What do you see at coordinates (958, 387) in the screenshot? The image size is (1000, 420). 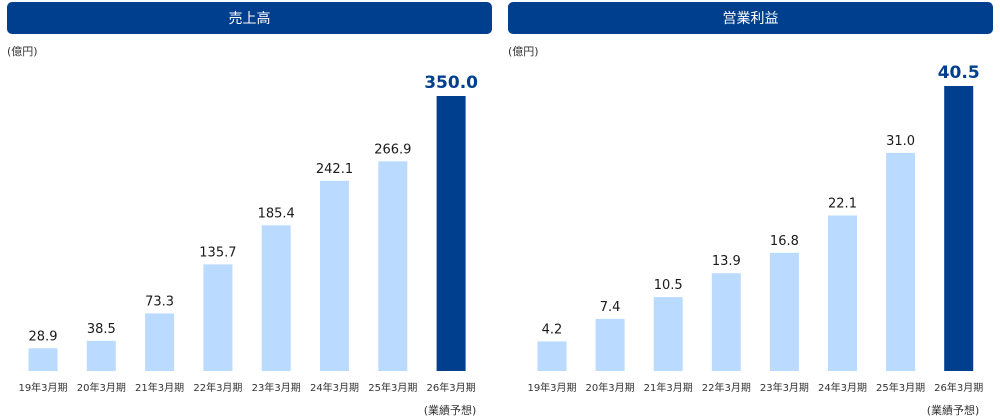 I see `operating-profit-category-label-7: 26年3月期` at bounding box center [958, 387].